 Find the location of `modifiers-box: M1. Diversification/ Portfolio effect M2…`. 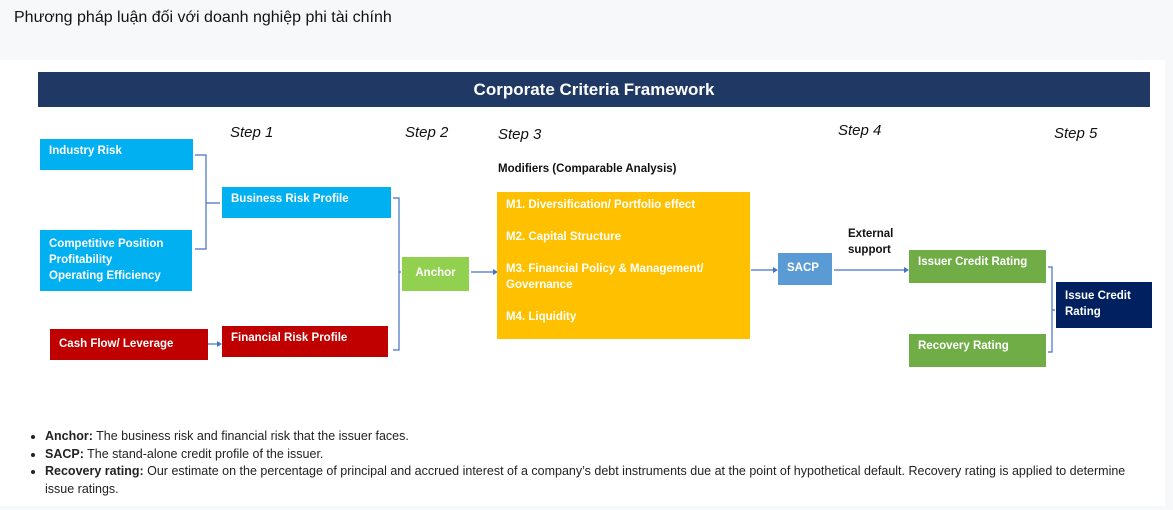

modifiers-box: M1. Diversification/ Portfolio effect M2… is located at coordinates (623, 265).